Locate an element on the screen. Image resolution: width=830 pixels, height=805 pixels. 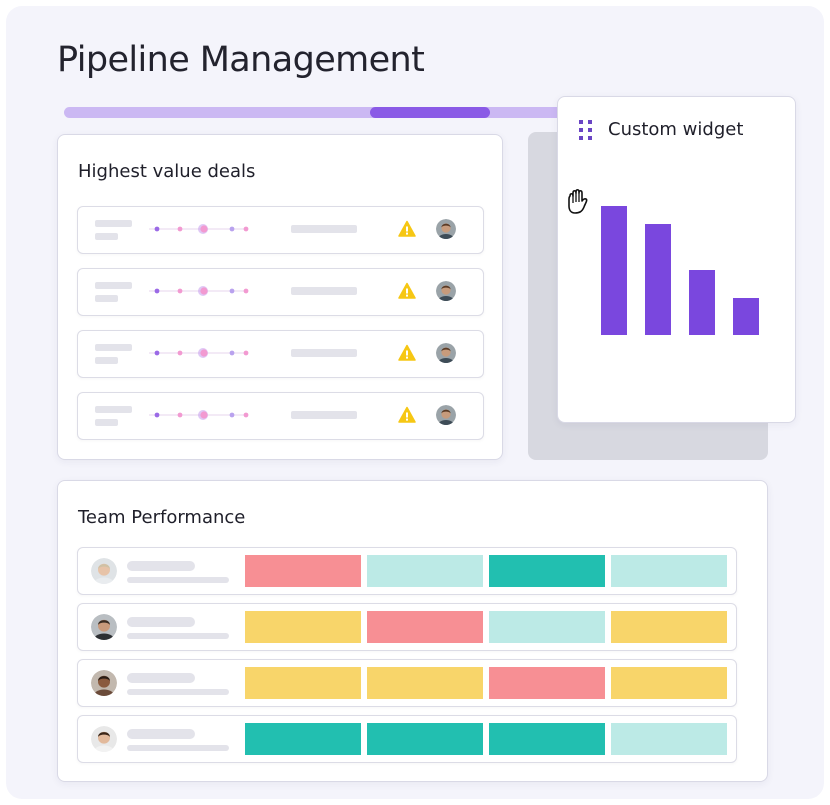
grip-dots-icon is located at coordinates (587, 131).